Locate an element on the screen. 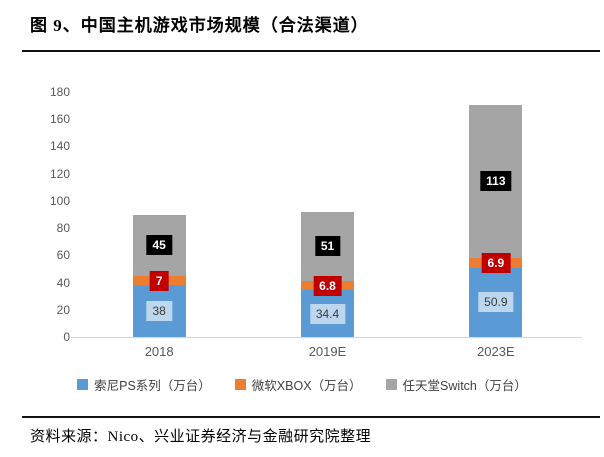  y-tick-label: 100 is located at coordinates (59, 200).